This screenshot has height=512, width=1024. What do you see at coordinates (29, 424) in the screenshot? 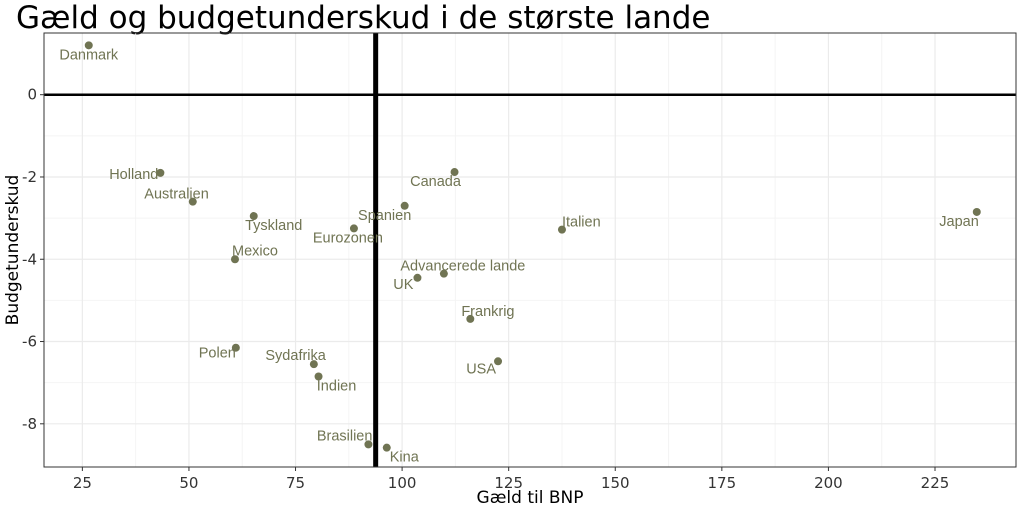
I see `y-tick-label: -8` at bounding box center [29, 424].